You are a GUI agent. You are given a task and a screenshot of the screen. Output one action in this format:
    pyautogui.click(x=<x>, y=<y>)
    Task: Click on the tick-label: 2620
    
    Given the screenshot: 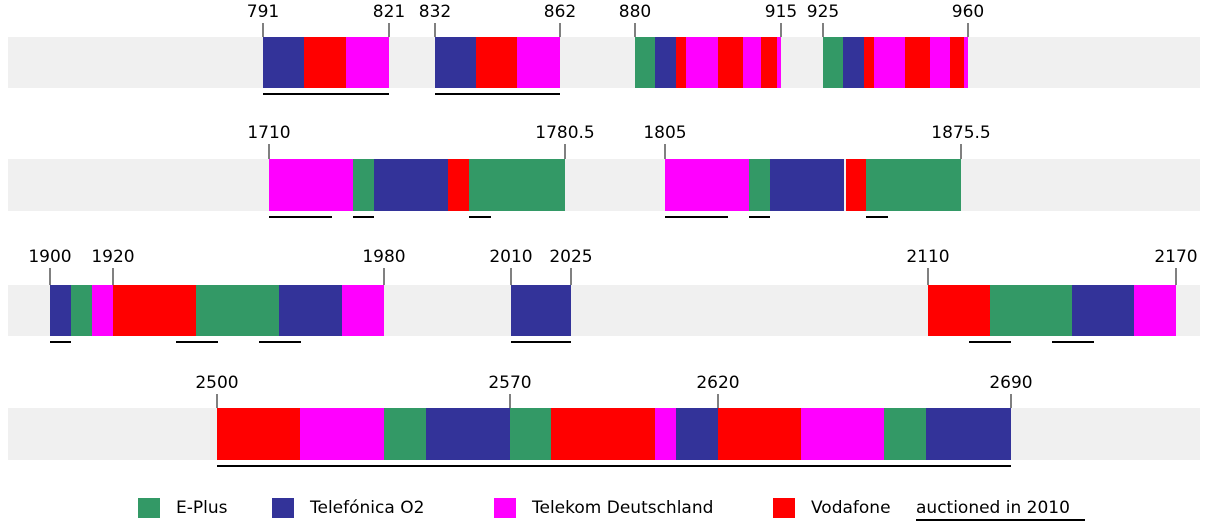 What is the action you would take?
    pyautogui.click(x=717, y=383)
    